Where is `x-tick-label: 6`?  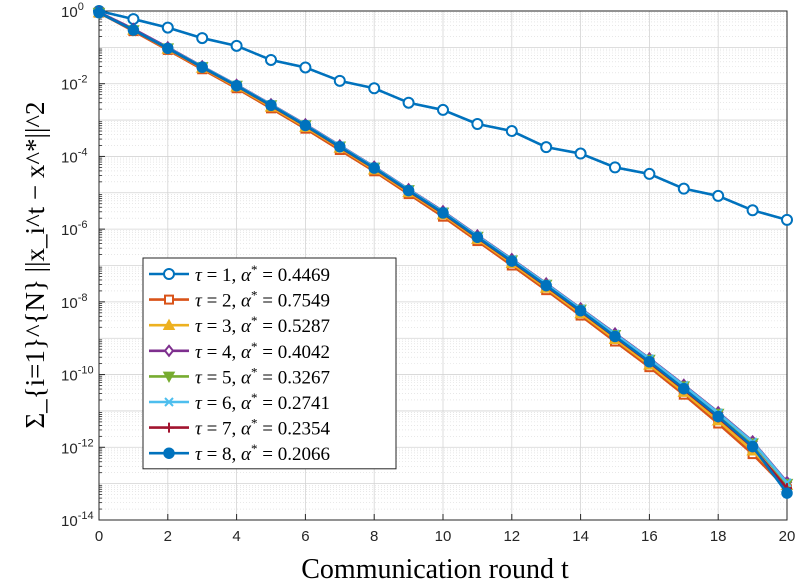 x-tick-label: 6 is located at coordinates (305, 536).